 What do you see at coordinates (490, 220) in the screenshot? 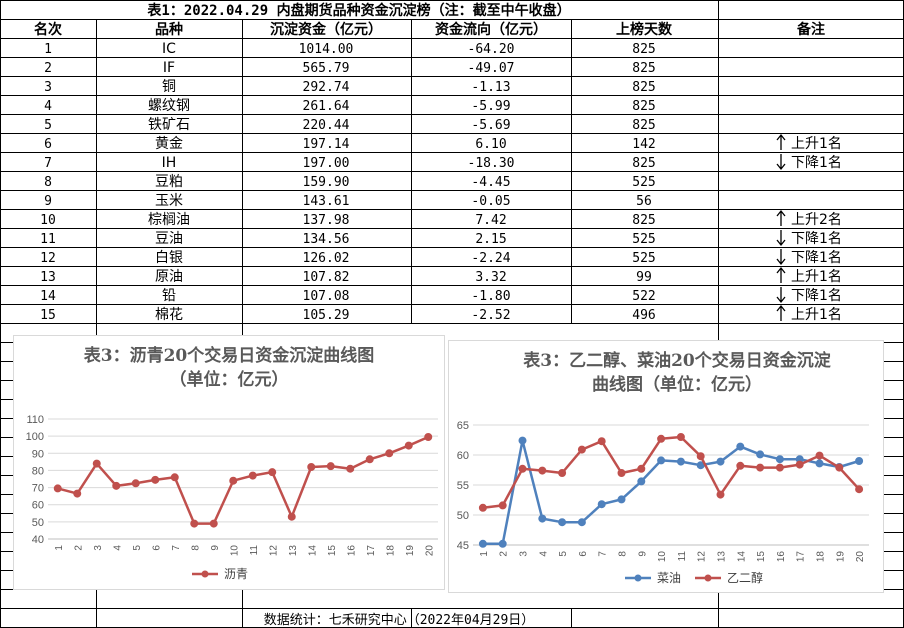
I see `cell-flow: 7.42` at bounding box center [490, 220].